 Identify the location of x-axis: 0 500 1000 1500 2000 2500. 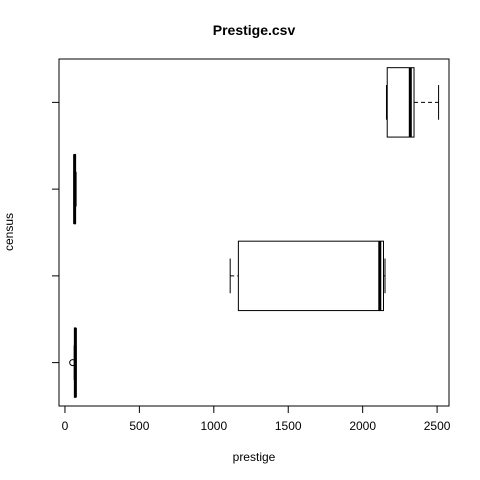
(256, 419).